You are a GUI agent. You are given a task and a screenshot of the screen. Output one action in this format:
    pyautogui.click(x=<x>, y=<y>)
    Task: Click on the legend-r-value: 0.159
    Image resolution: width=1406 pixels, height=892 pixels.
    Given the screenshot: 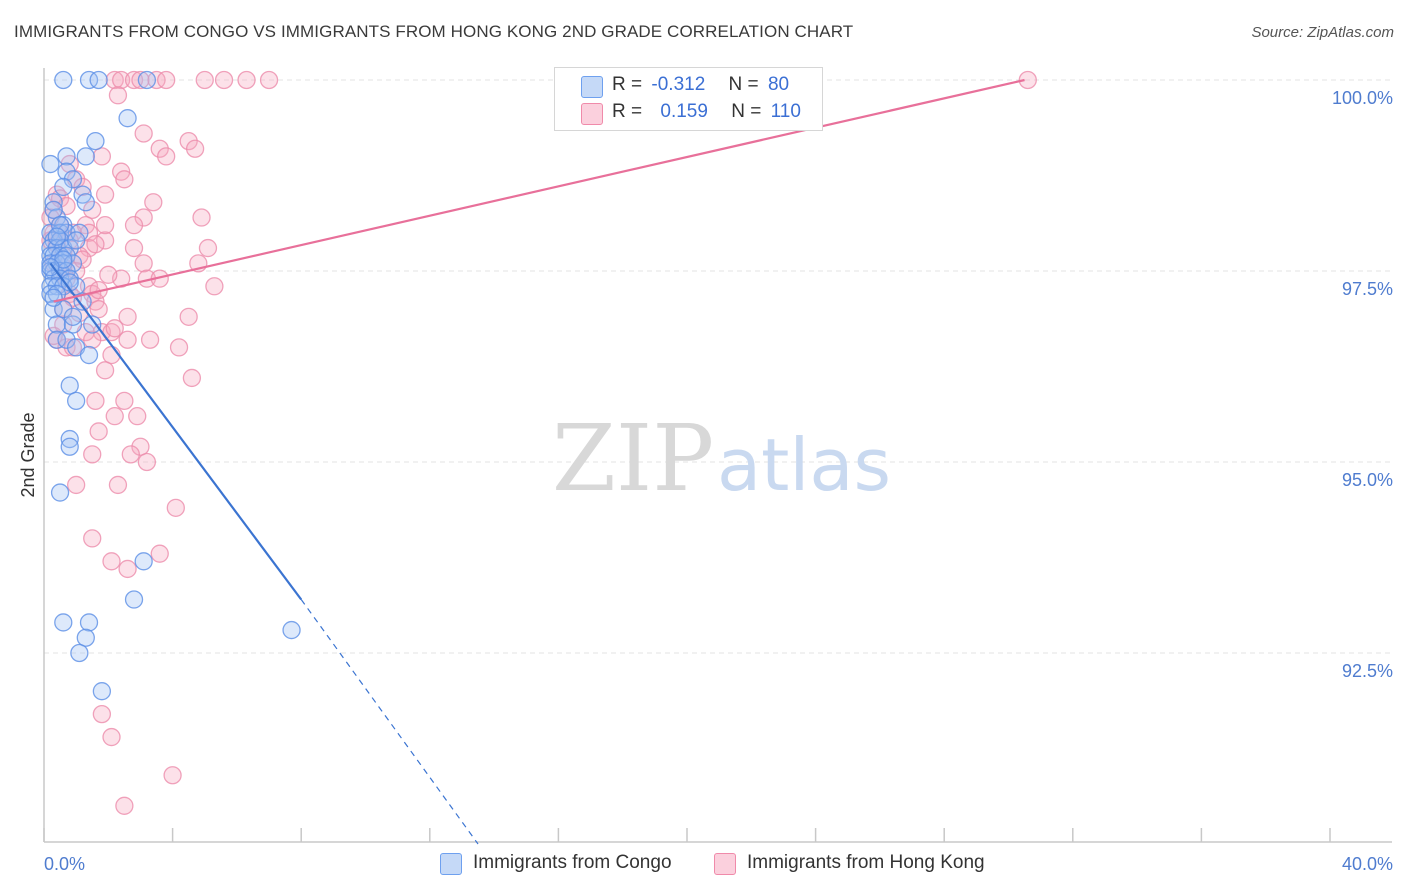 What is the action you would take?
    pyautogui.click(x=684, y=111)
    